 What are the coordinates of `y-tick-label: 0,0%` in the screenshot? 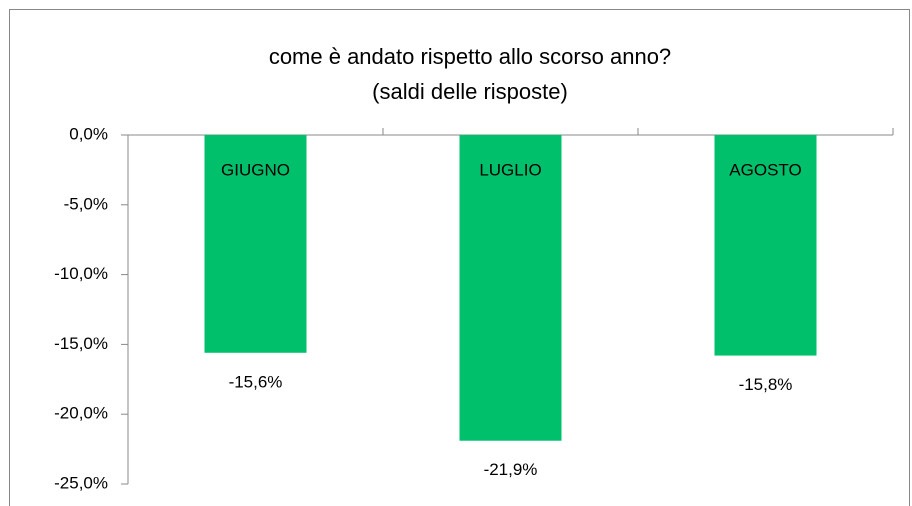 It's located at (88, 133).